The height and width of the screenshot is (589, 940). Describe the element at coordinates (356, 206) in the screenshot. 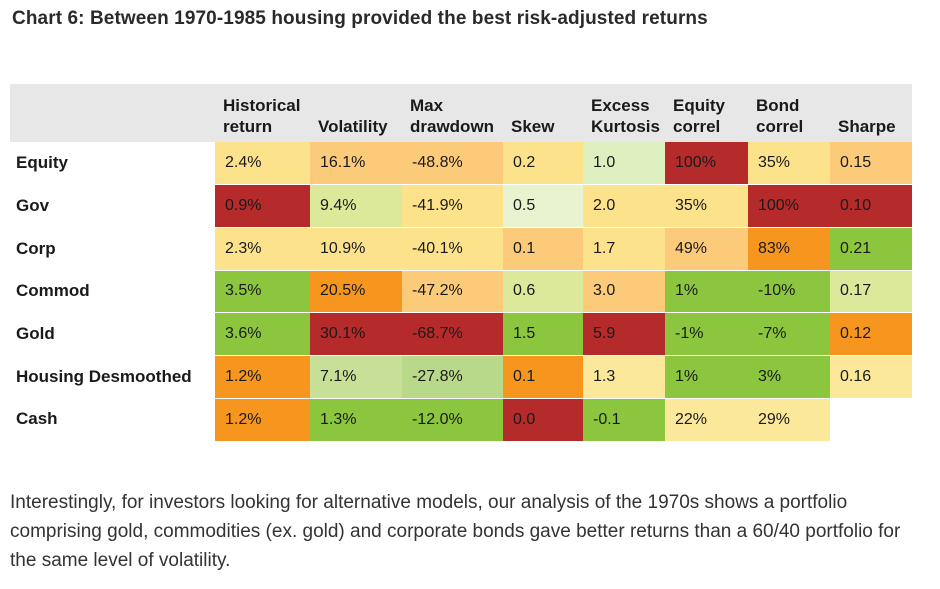

I see `cell-volatility: 9.4%` at that location.